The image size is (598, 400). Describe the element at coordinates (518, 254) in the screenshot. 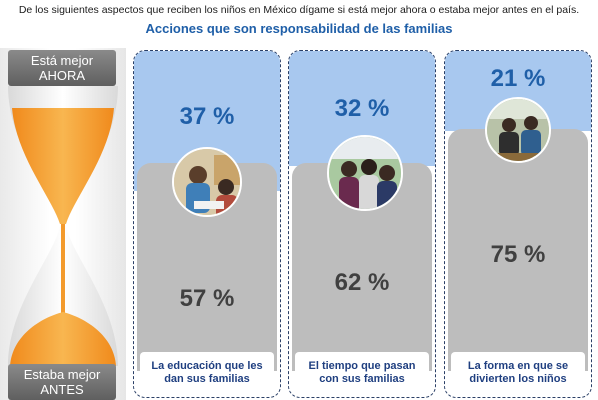

I see `better-before-value: 75 %` at that location.